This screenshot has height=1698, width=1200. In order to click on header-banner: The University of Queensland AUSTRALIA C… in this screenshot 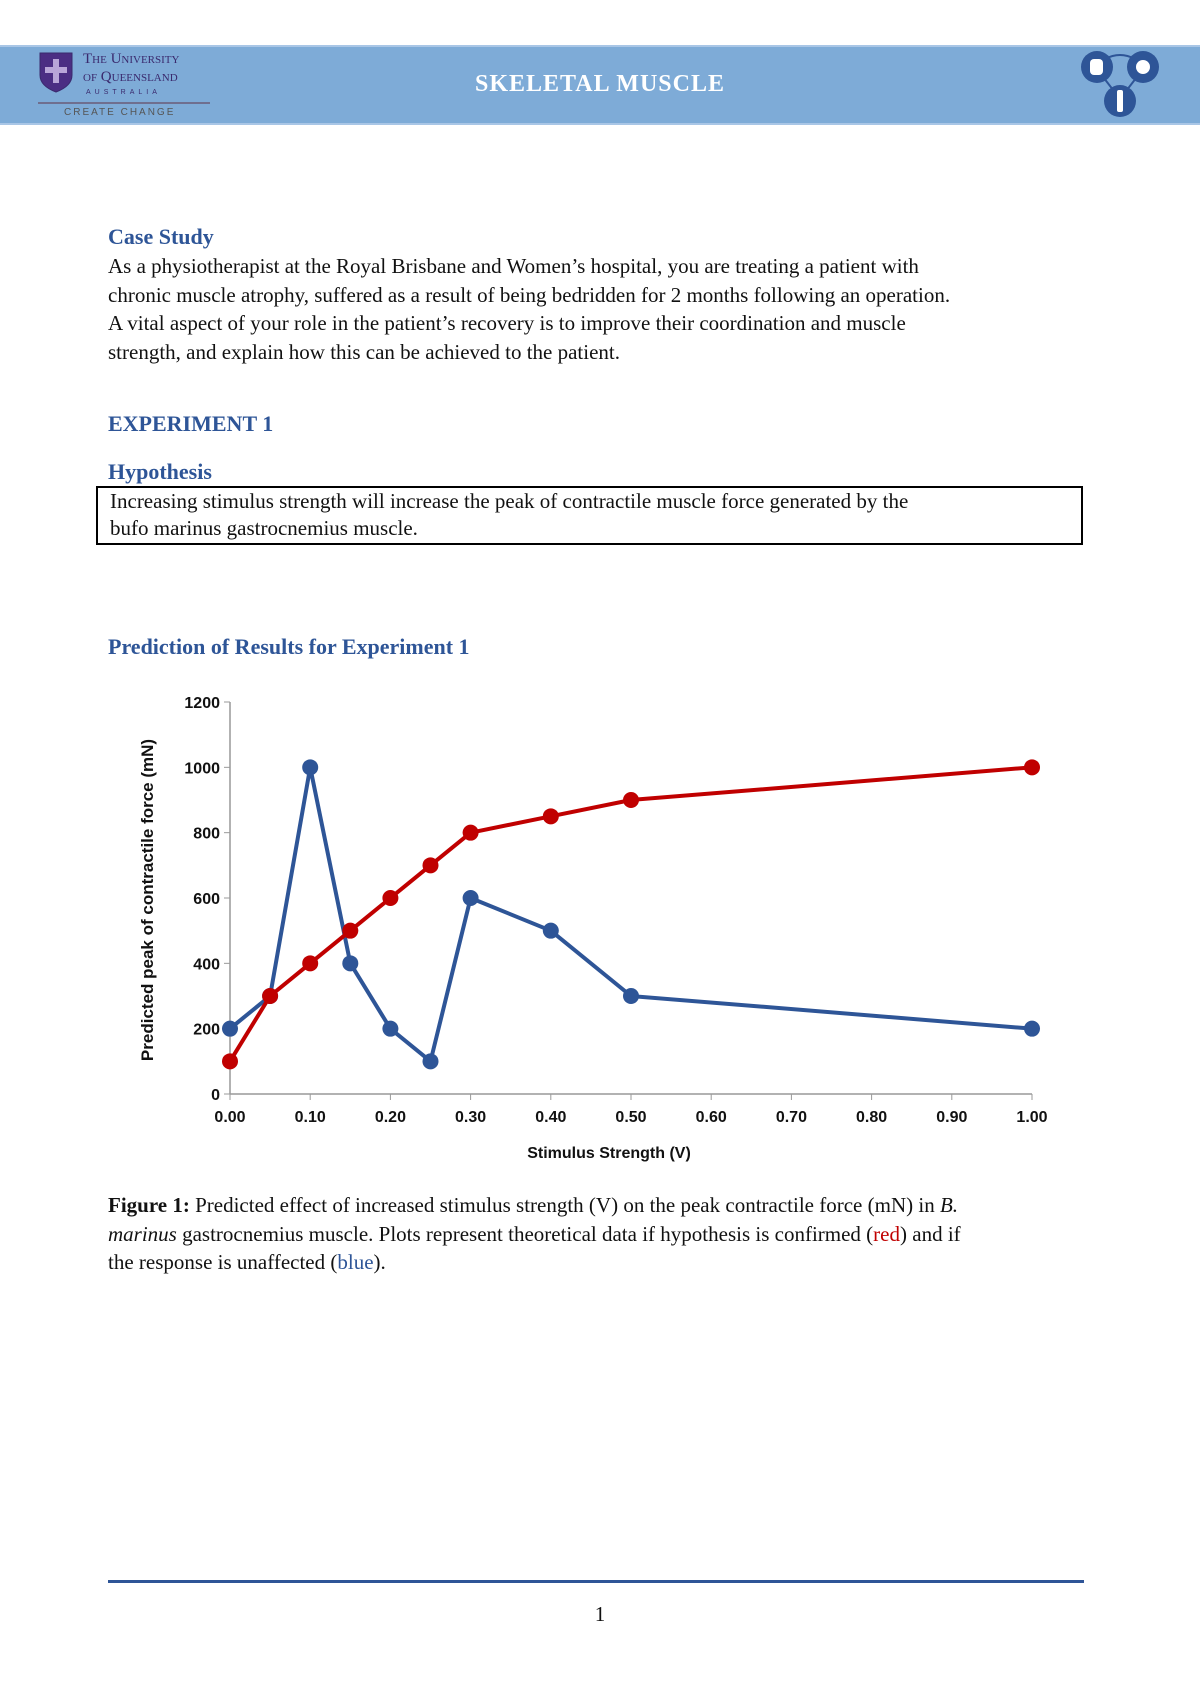, I will do `click(600, 85)`.